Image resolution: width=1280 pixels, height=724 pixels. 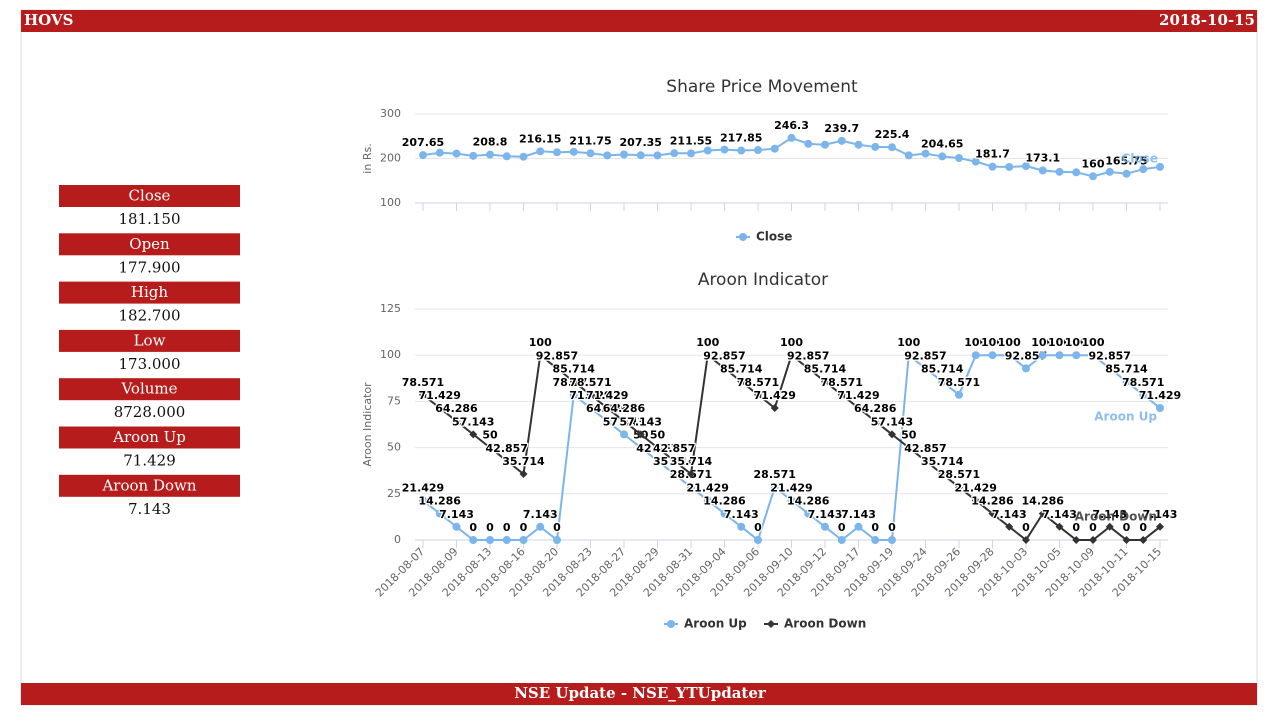 I want to click on data-label: 216.15, so click(x=540, y=138).